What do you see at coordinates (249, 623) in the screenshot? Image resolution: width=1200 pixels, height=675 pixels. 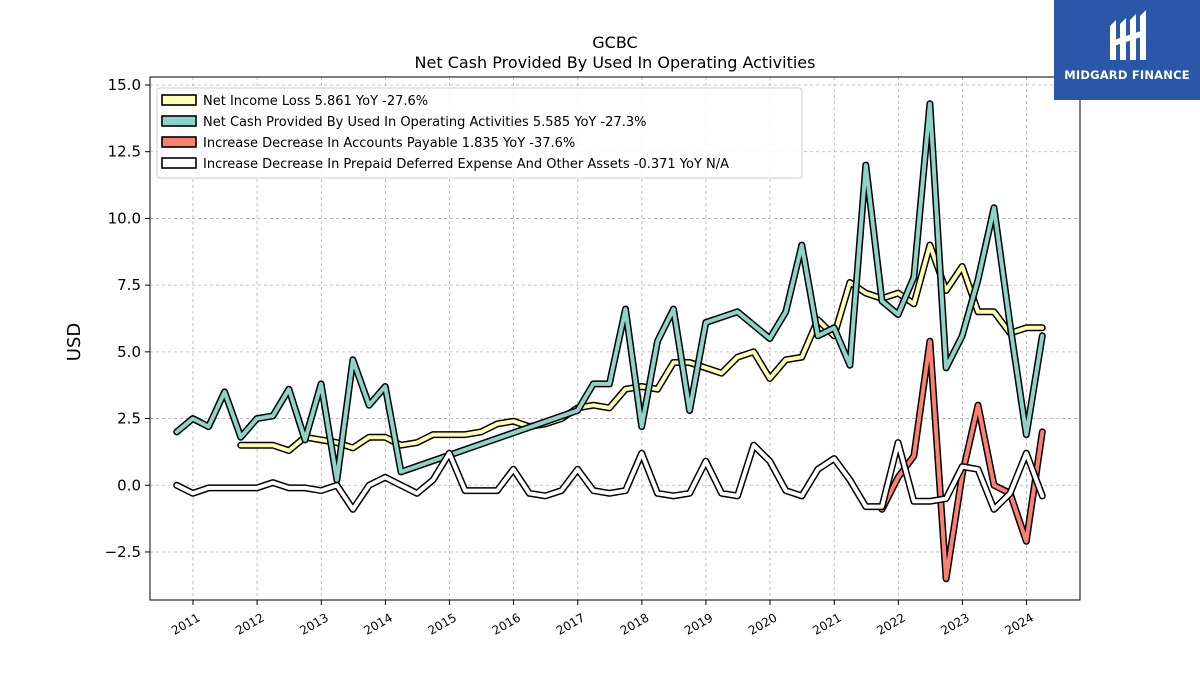 I see `x-tick-label: 2012` at bounding box center [249, 623].